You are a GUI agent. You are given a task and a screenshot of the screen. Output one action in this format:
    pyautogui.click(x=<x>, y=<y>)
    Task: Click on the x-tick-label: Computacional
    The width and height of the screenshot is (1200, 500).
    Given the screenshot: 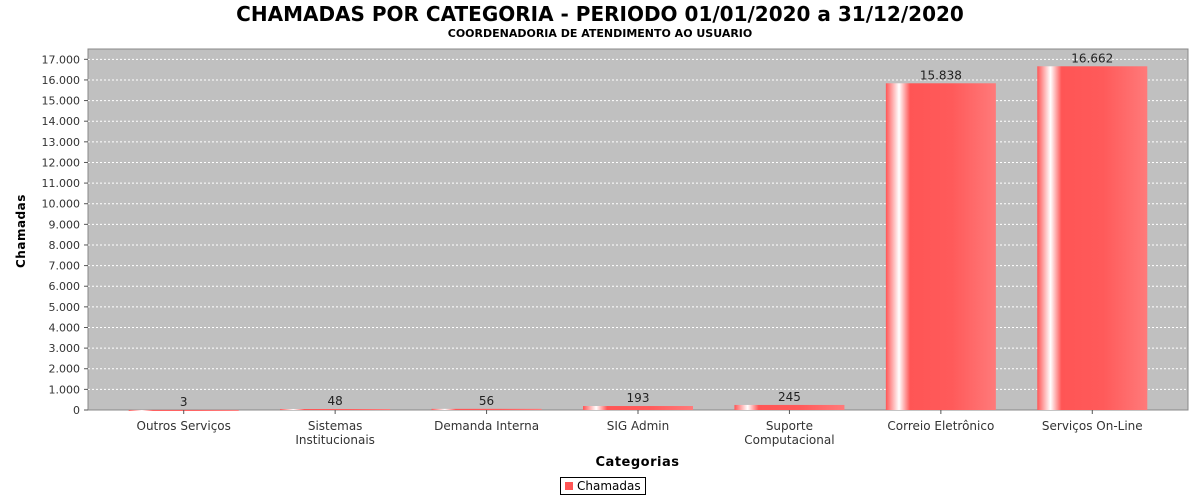 What is the action you would take?
    pyautogui.click(x=789, y=440)
    